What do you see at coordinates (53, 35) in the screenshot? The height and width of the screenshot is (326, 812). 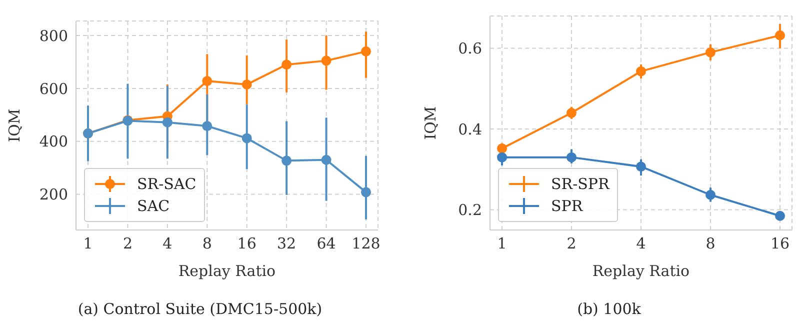 I see `y-tick-label: 800` at bounding box center [53, 35].